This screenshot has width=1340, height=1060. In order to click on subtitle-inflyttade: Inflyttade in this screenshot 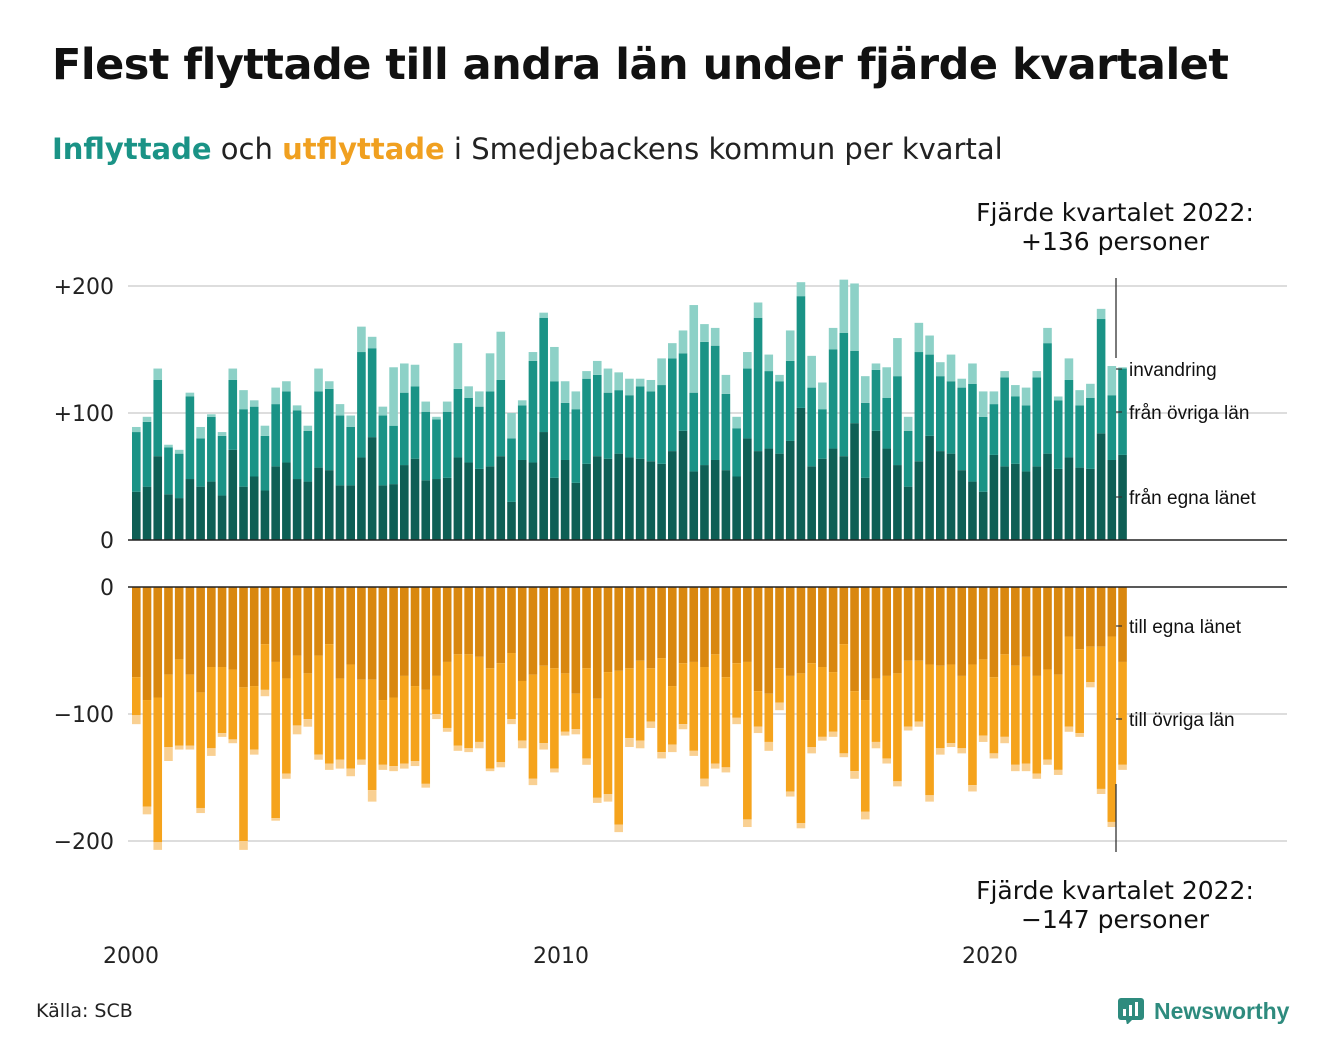, I will do `click(132, 149)`.